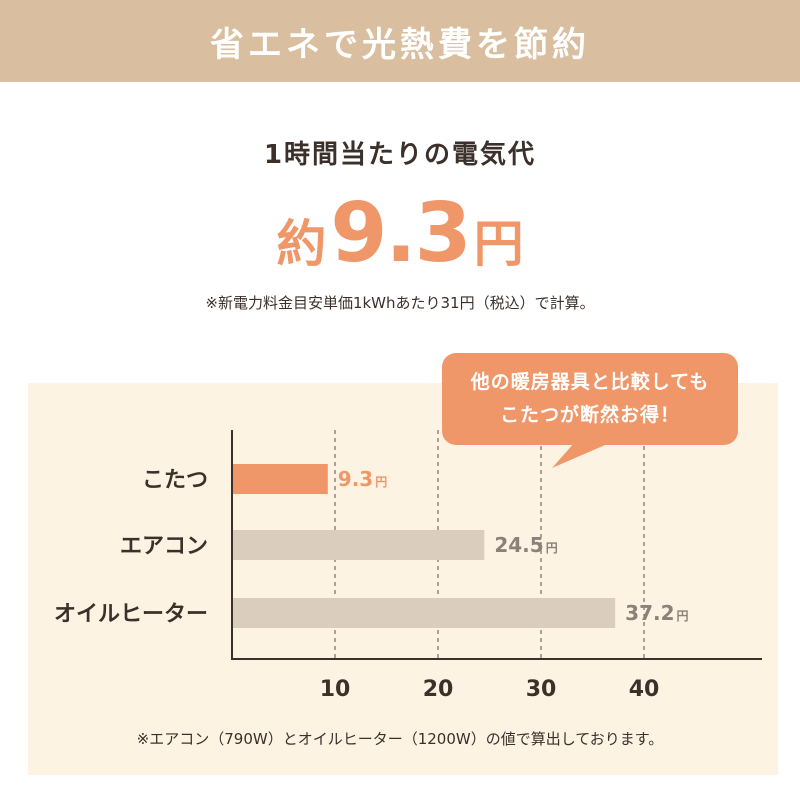 The height and width of the screenshot is (800, 800). Describe the element at coordinates (590, 399) in the screenshot. I see `callout-bubble: 他の暖房器具と比較しても こたつが断然お得！` at that location.